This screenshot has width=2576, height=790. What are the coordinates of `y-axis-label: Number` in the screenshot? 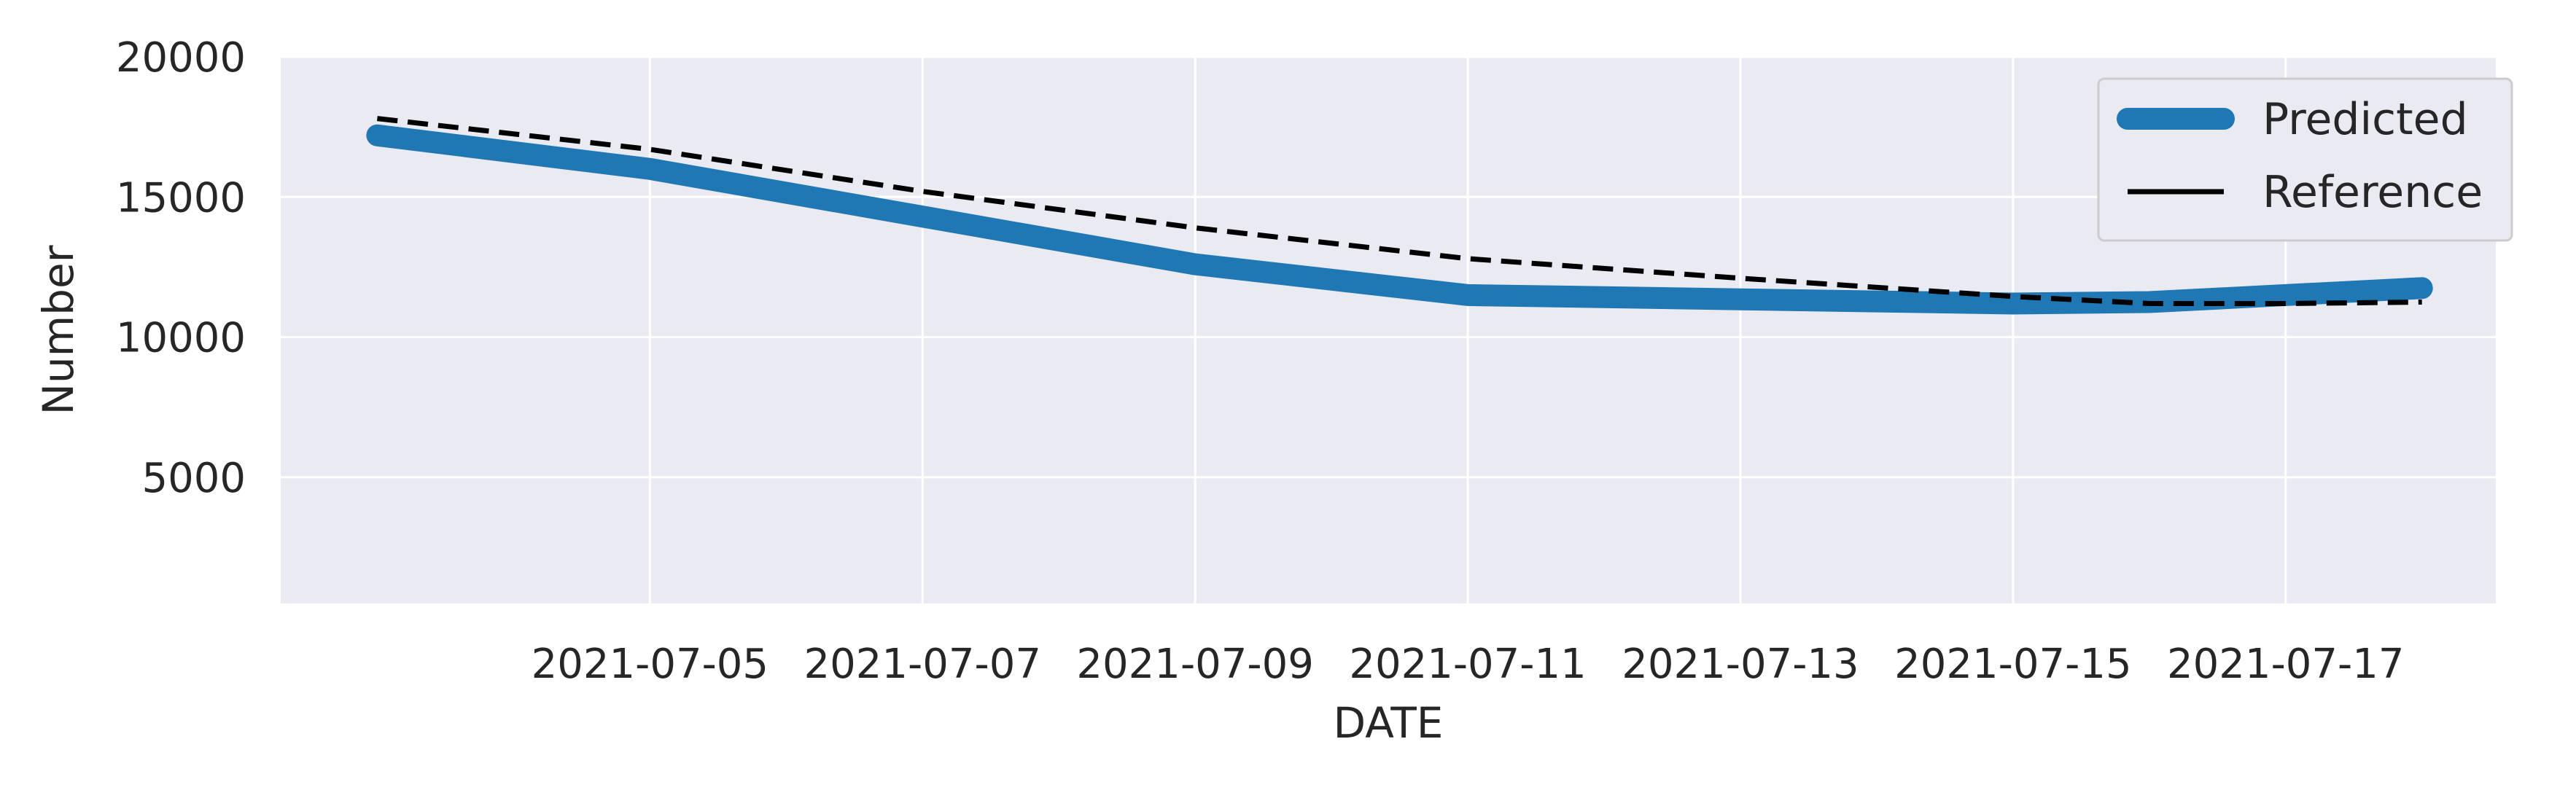 It's located at (58, 330).